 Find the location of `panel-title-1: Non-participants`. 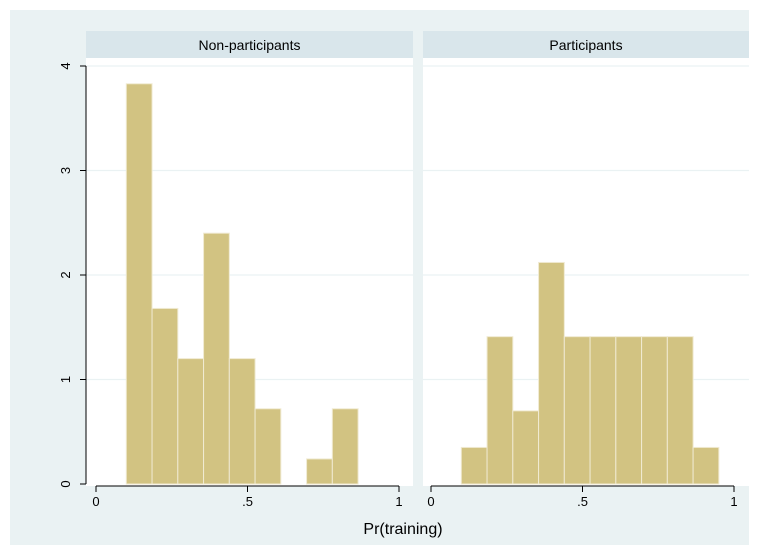

panel-title-1: Non-participants is located at coordinates (250, 45).